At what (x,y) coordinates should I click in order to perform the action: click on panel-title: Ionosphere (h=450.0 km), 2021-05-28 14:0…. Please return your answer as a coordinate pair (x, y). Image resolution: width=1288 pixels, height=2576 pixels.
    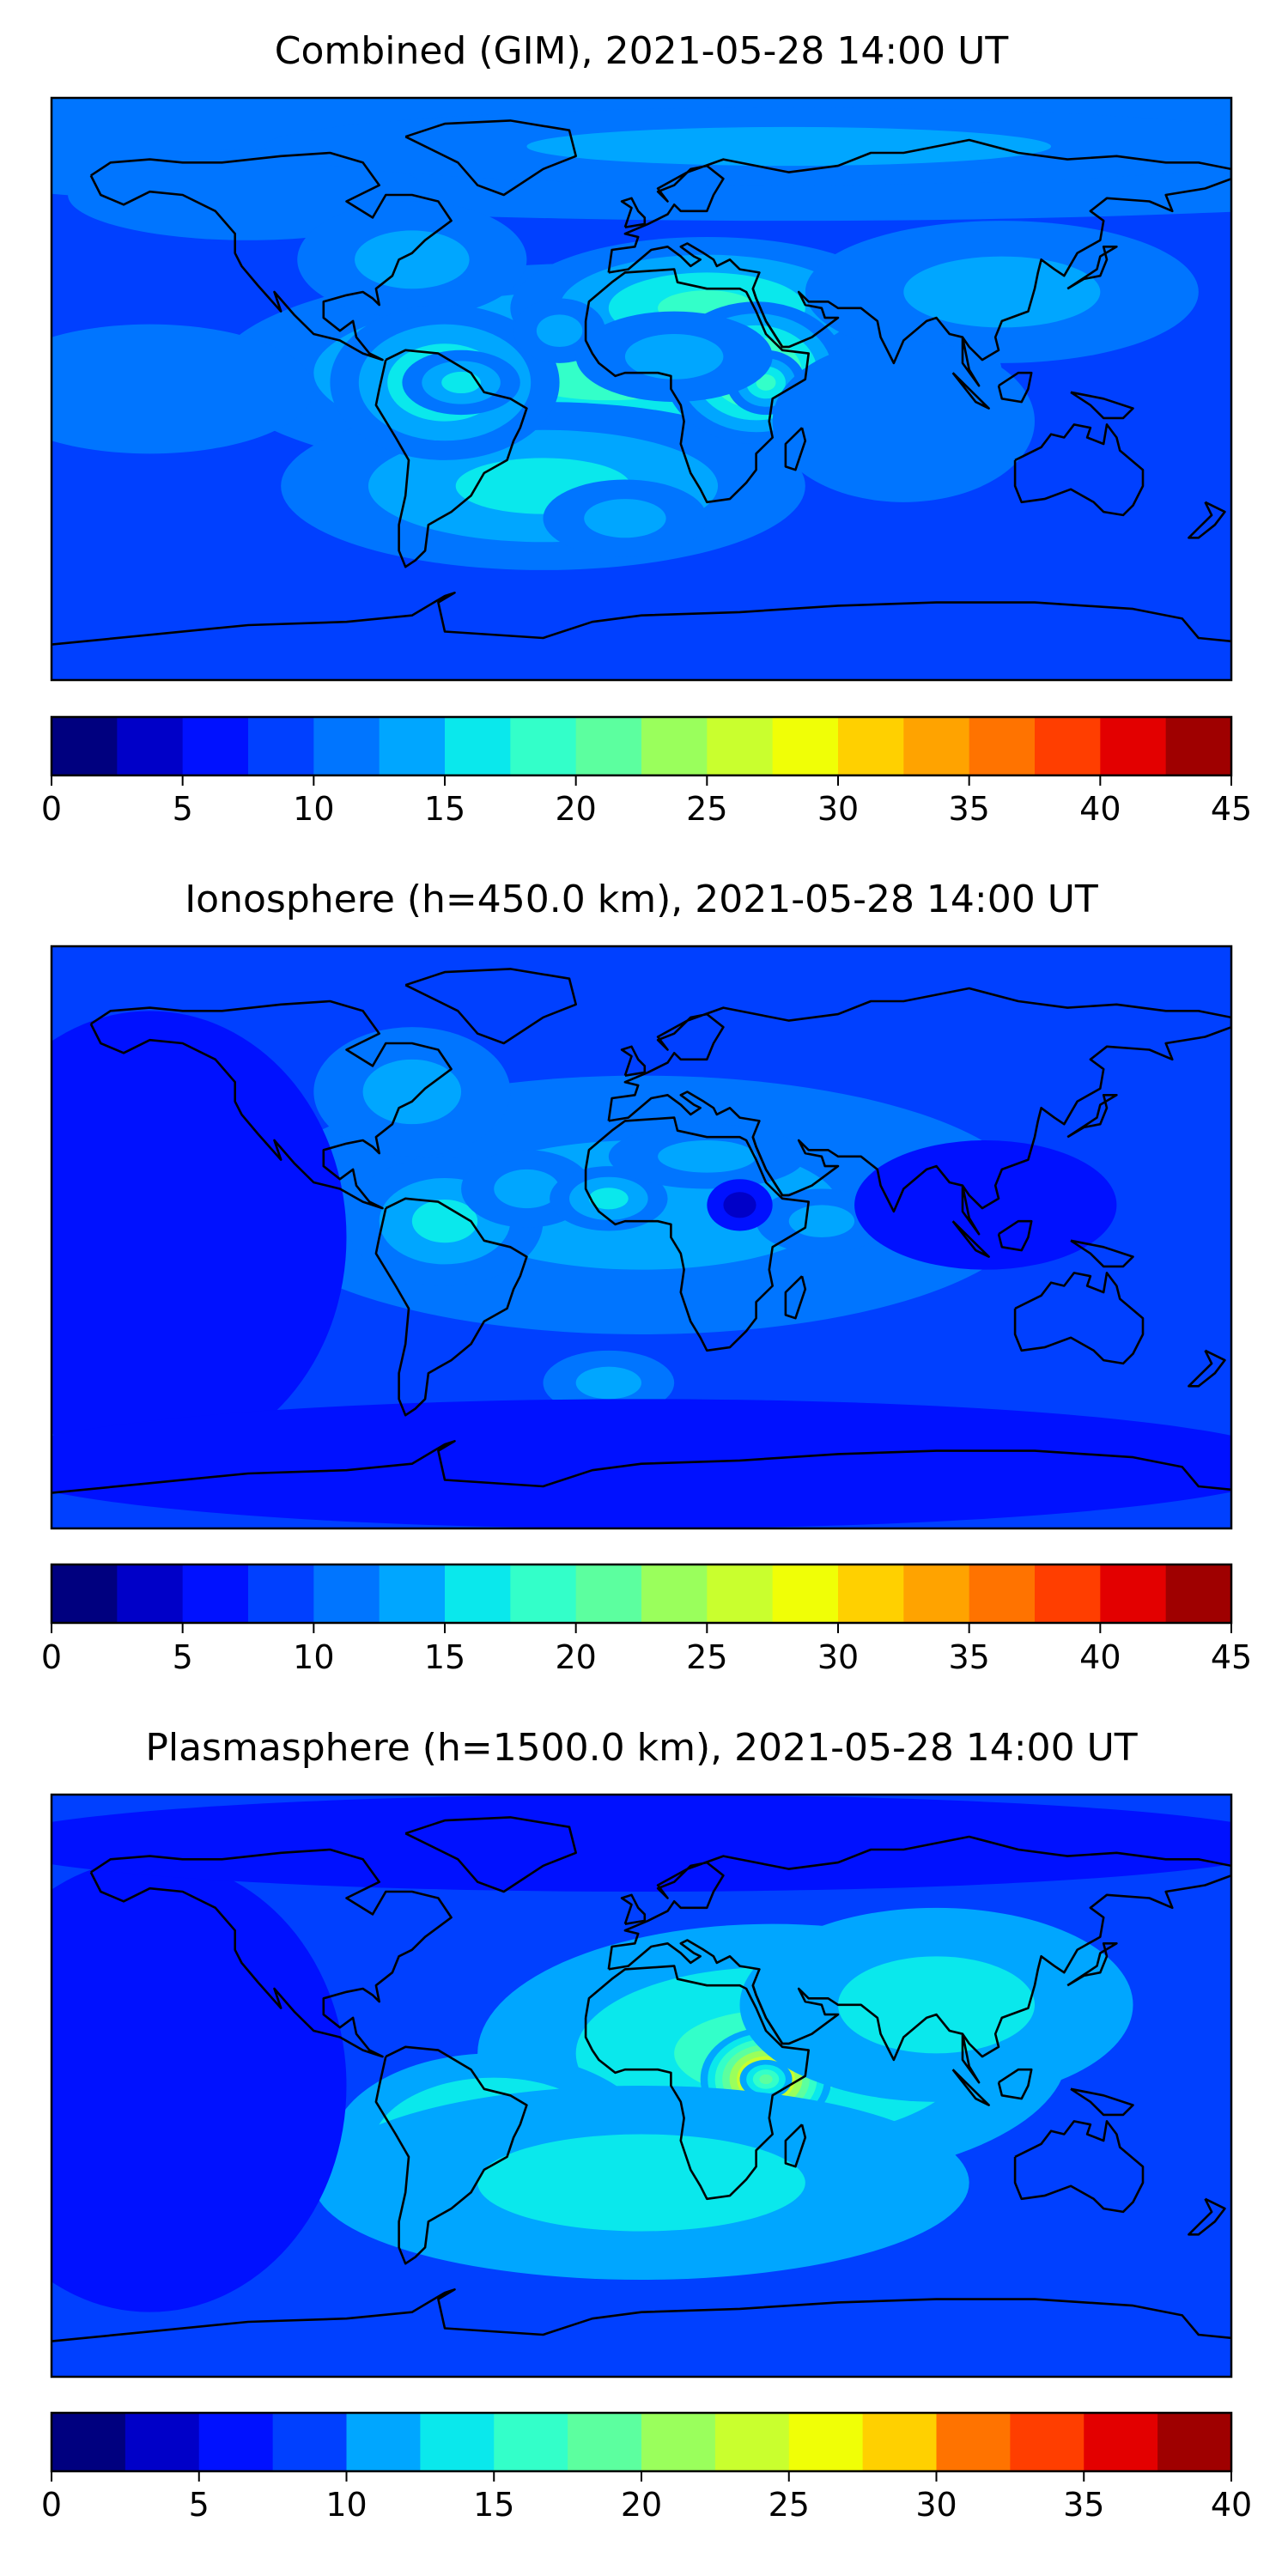
    Looking at the image, I should click on (641, 900).